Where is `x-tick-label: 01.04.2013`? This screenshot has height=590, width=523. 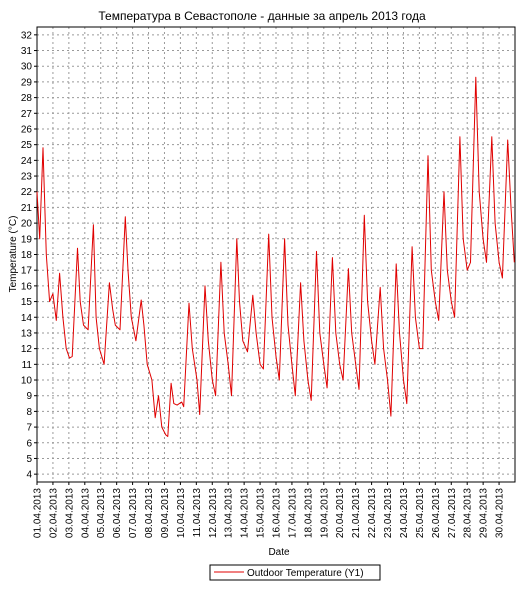
x-tick-label: 01.04.2013 is located at coordinates (38, 513).